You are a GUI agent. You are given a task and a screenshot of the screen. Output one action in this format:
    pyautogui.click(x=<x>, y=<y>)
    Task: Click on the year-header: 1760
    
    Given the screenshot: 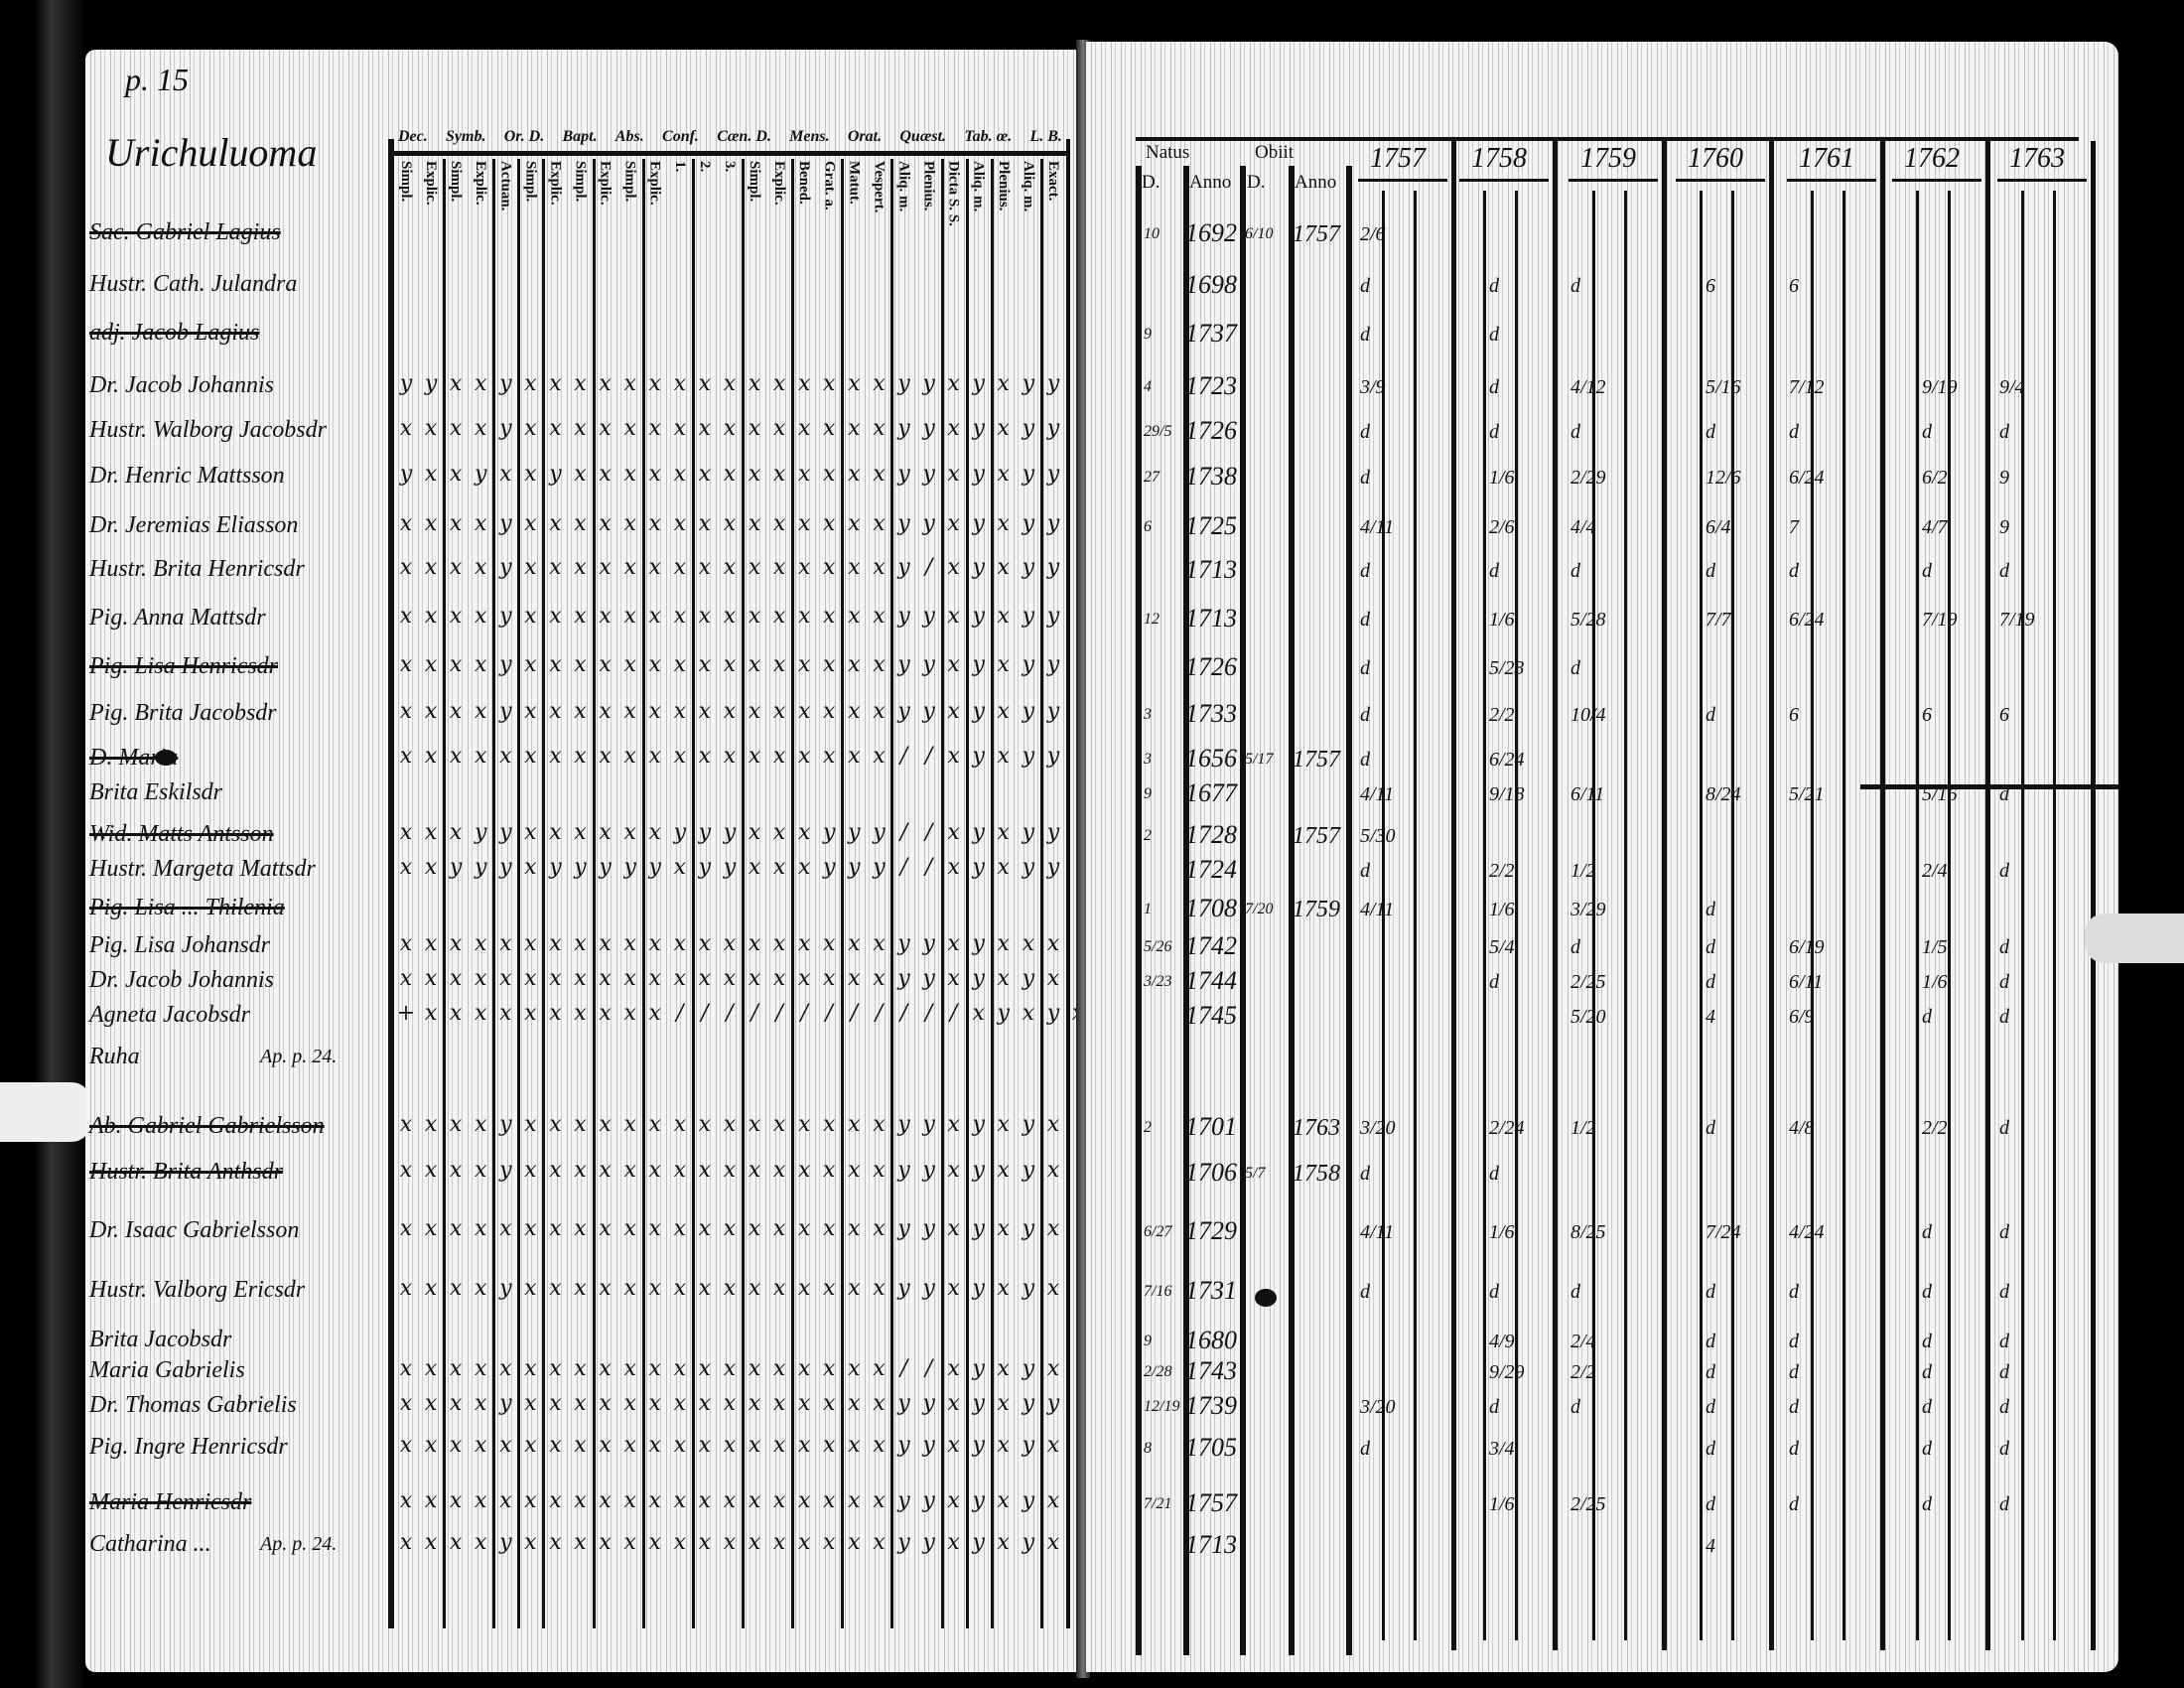 What is the action you would take?
    pyautogui.click(x=1715, y=158)
    